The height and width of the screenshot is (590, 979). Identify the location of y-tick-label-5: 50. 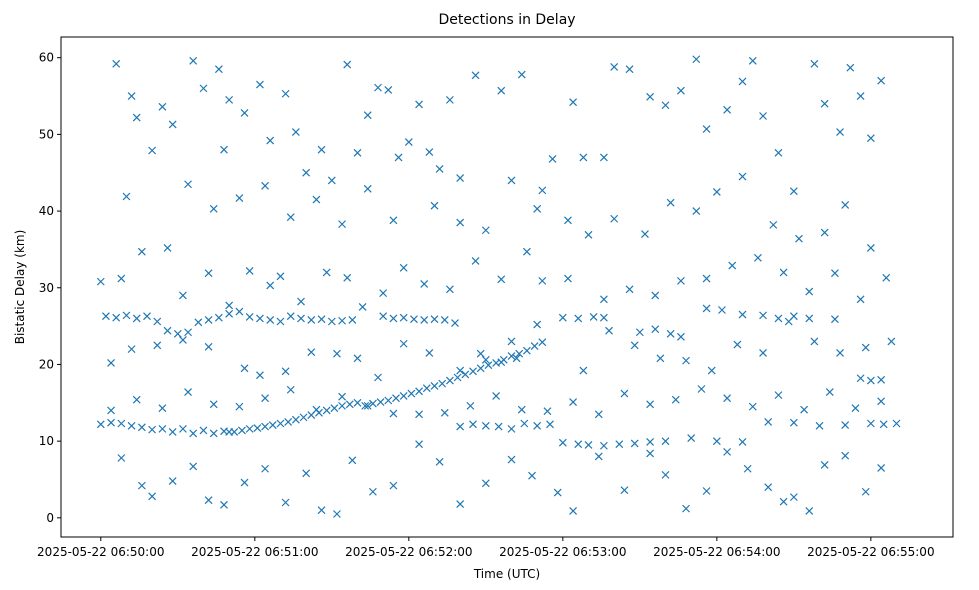
(46, 134).